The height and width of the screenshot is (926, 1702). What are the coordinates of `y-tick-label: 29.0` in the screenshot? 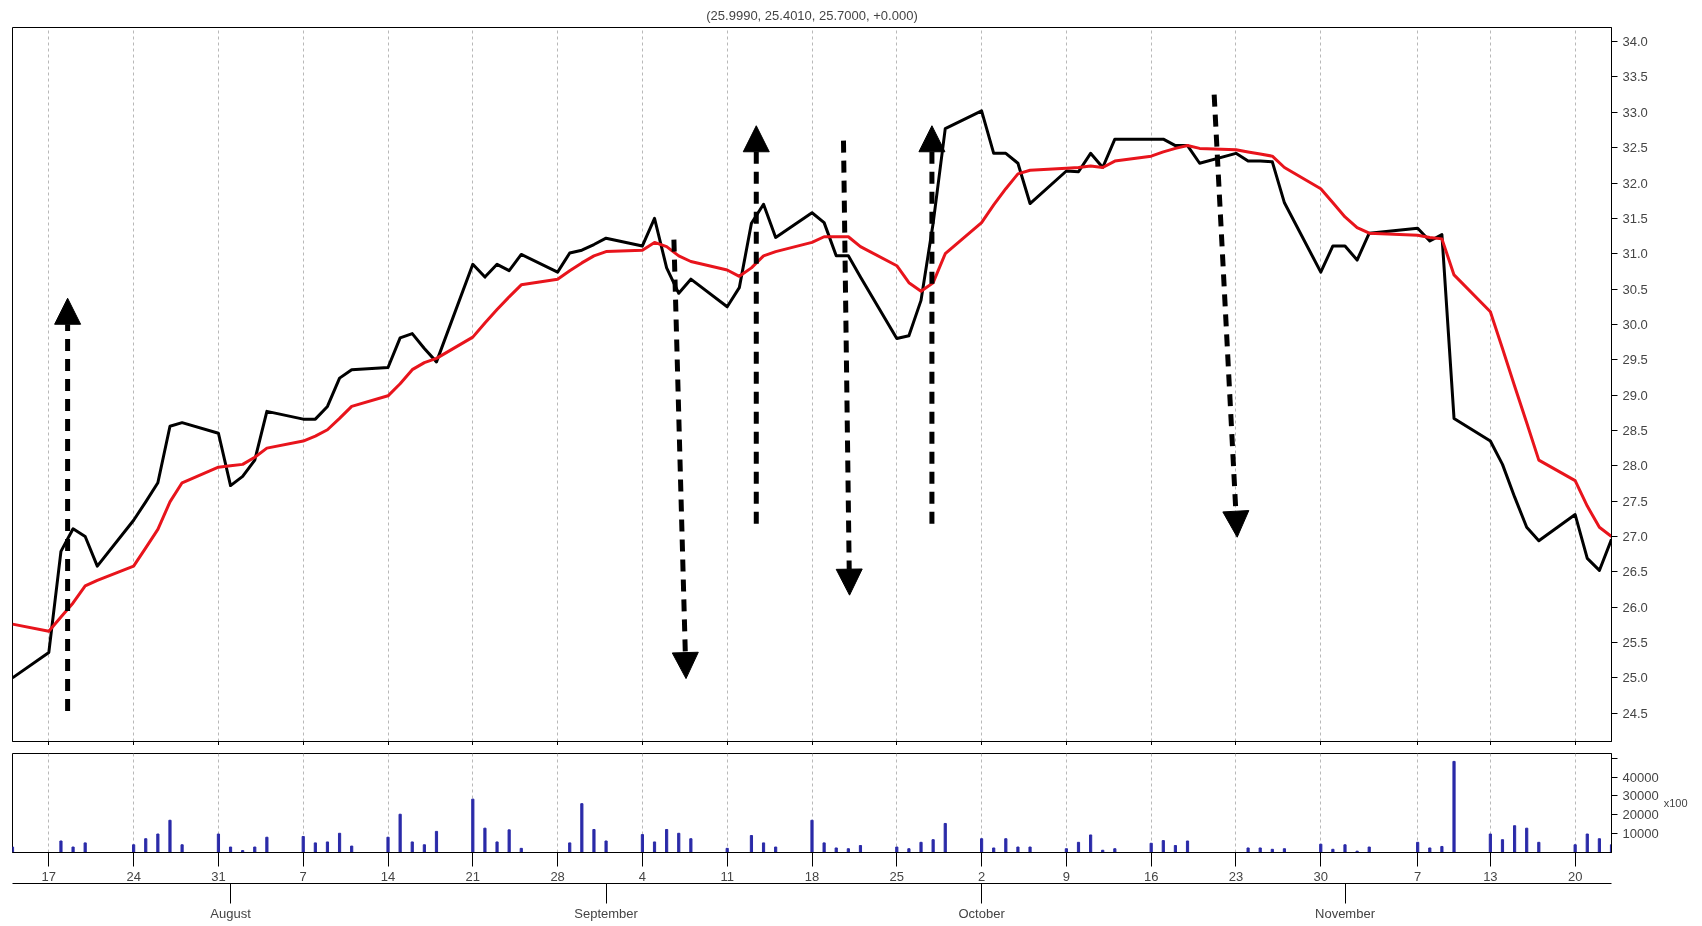 It's located at (1635, 395).